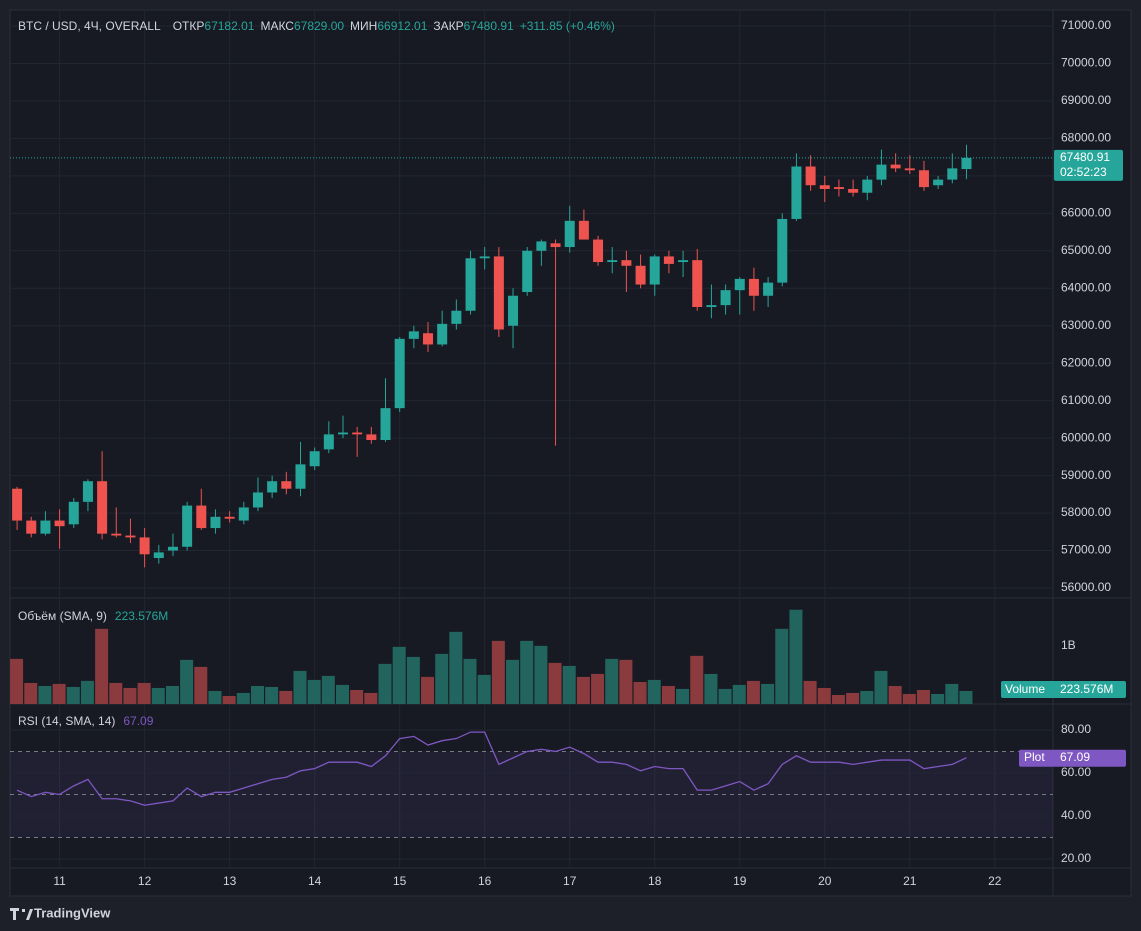 This screenshot has width=1141, height=931. Describe the element at coordinates (1086, 550) in the screenshot. I see `y-tick-label: 57000.00` at that location.